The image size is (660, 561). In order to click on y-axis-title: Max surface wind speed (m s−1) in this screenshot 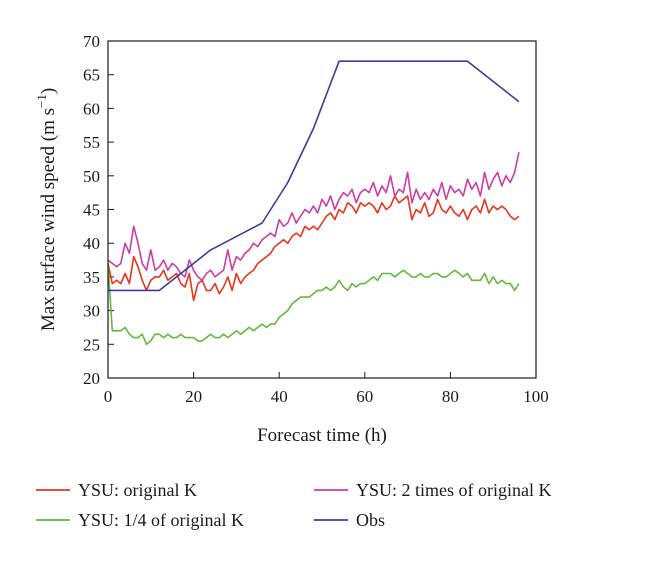, I will do `click(46, 209)`.